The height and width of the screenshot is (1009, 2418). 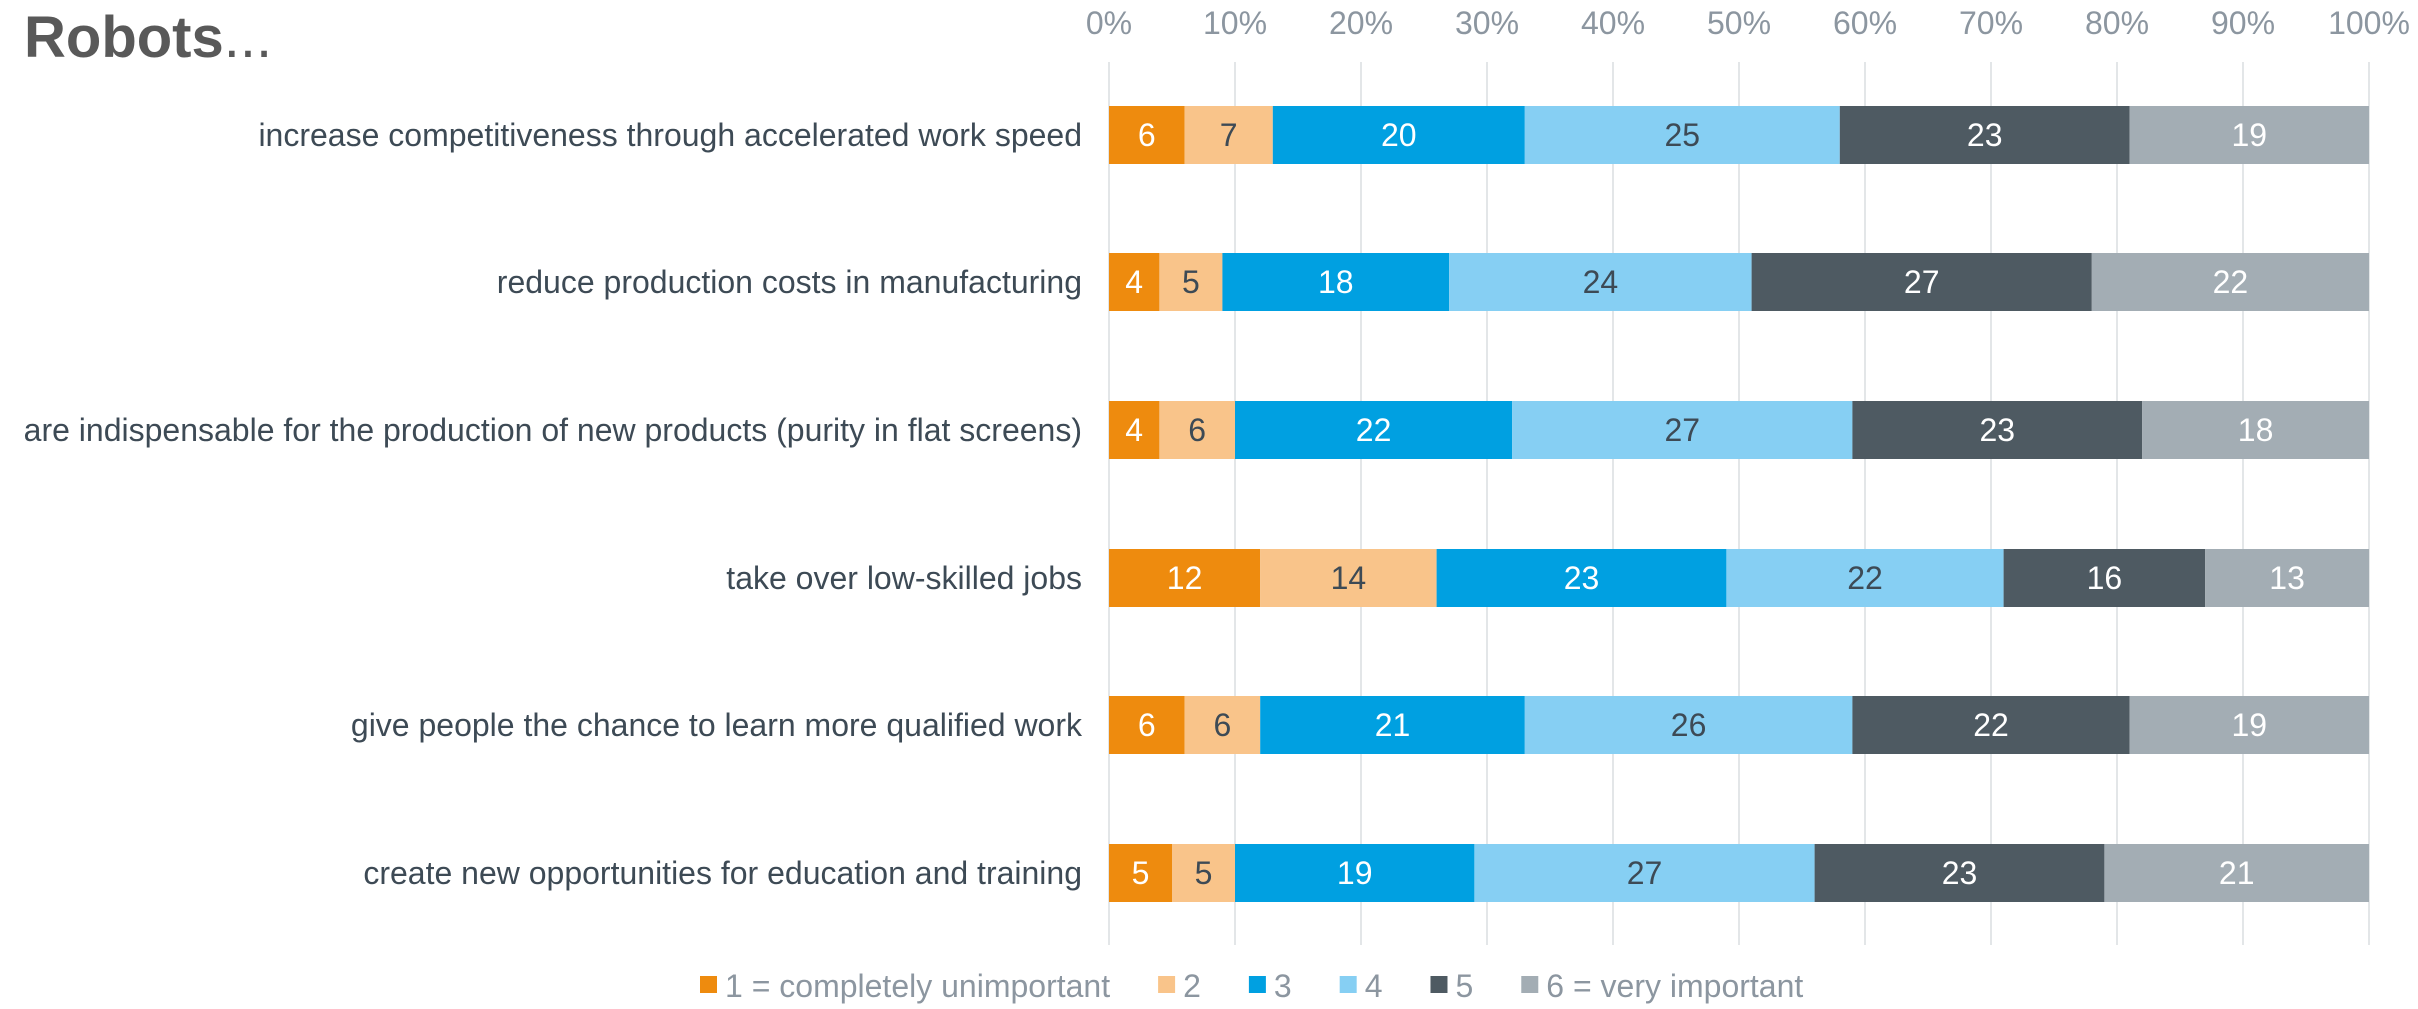 What do you see at coordinates (1487, 23) in the screenshot?
I see `x-tick-label: 30%` at bounding box center [1487, 23].